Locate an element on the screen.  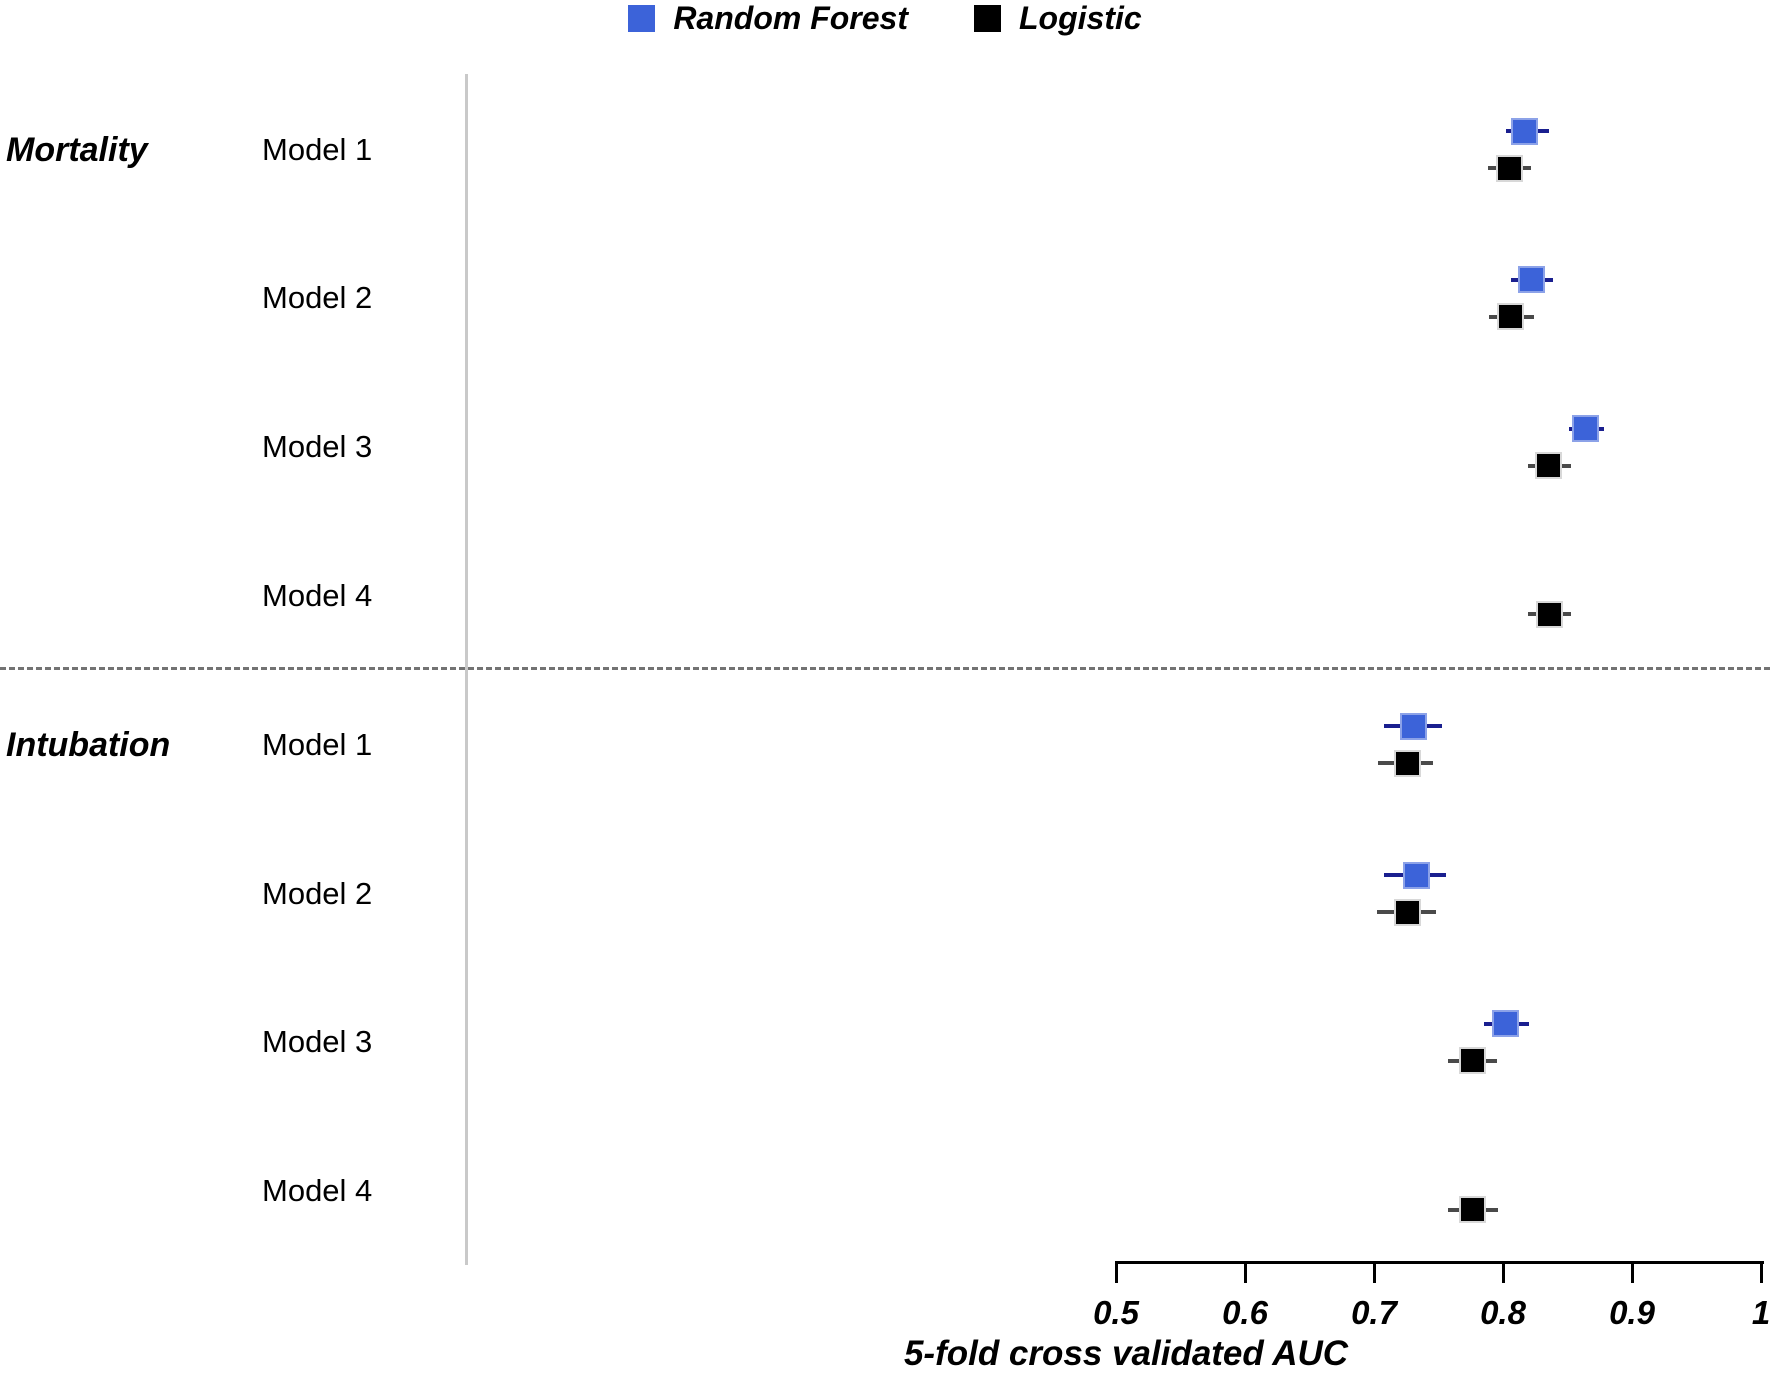
legend-item: Logistic is located at coordinates (1058, 18).